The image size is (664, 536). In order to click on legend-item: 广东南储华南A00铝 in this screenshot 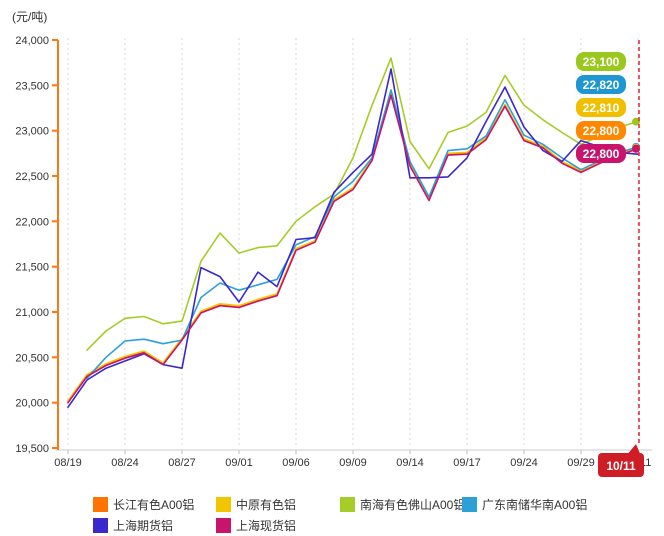, I will do `click(524, 504)`.